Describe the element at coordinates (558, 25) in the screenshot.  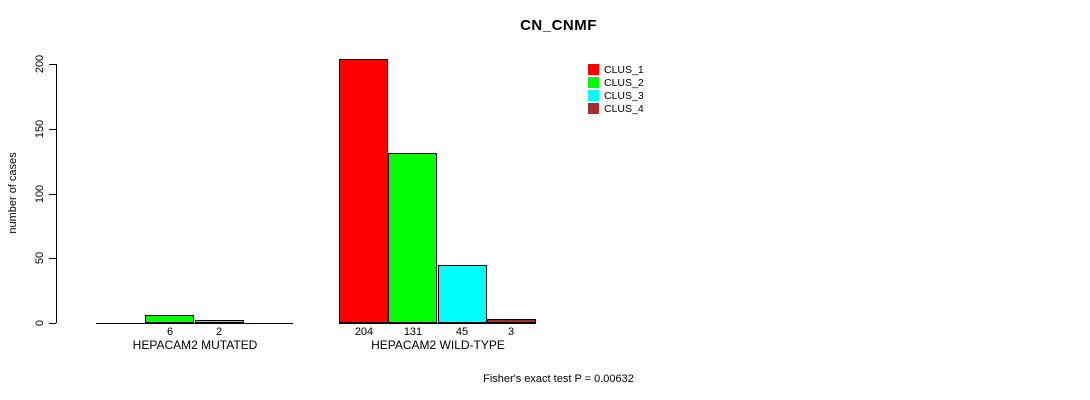
I see `chart-title: CN_CNMF` at that location.